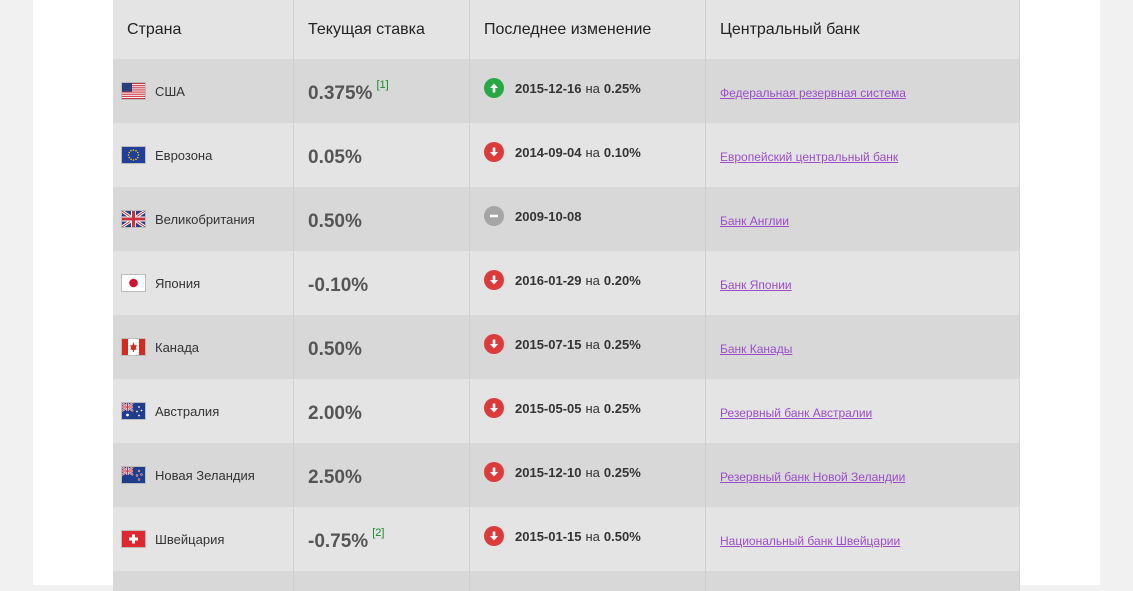 Image resolution: width=1133 pixels, height=591 pixels. Describe the element at coordinates (338, 285) in the screenshot. I see `current-rate: -0.10%` at that location.